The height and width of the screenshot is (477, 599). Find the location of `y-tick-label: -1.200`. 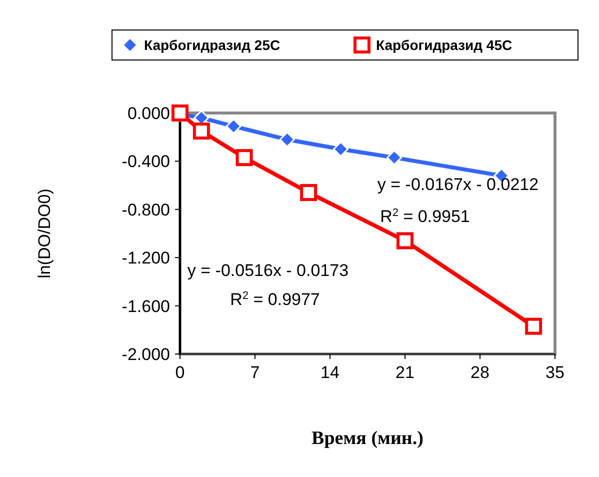

y-tick-label: -1.200 is located at coordinates (146, 258).